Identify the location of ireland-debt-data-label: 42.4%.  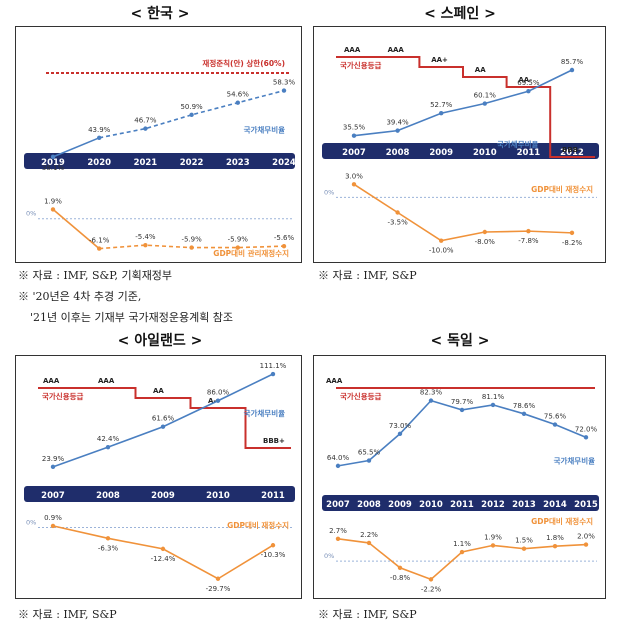
(108, 439).